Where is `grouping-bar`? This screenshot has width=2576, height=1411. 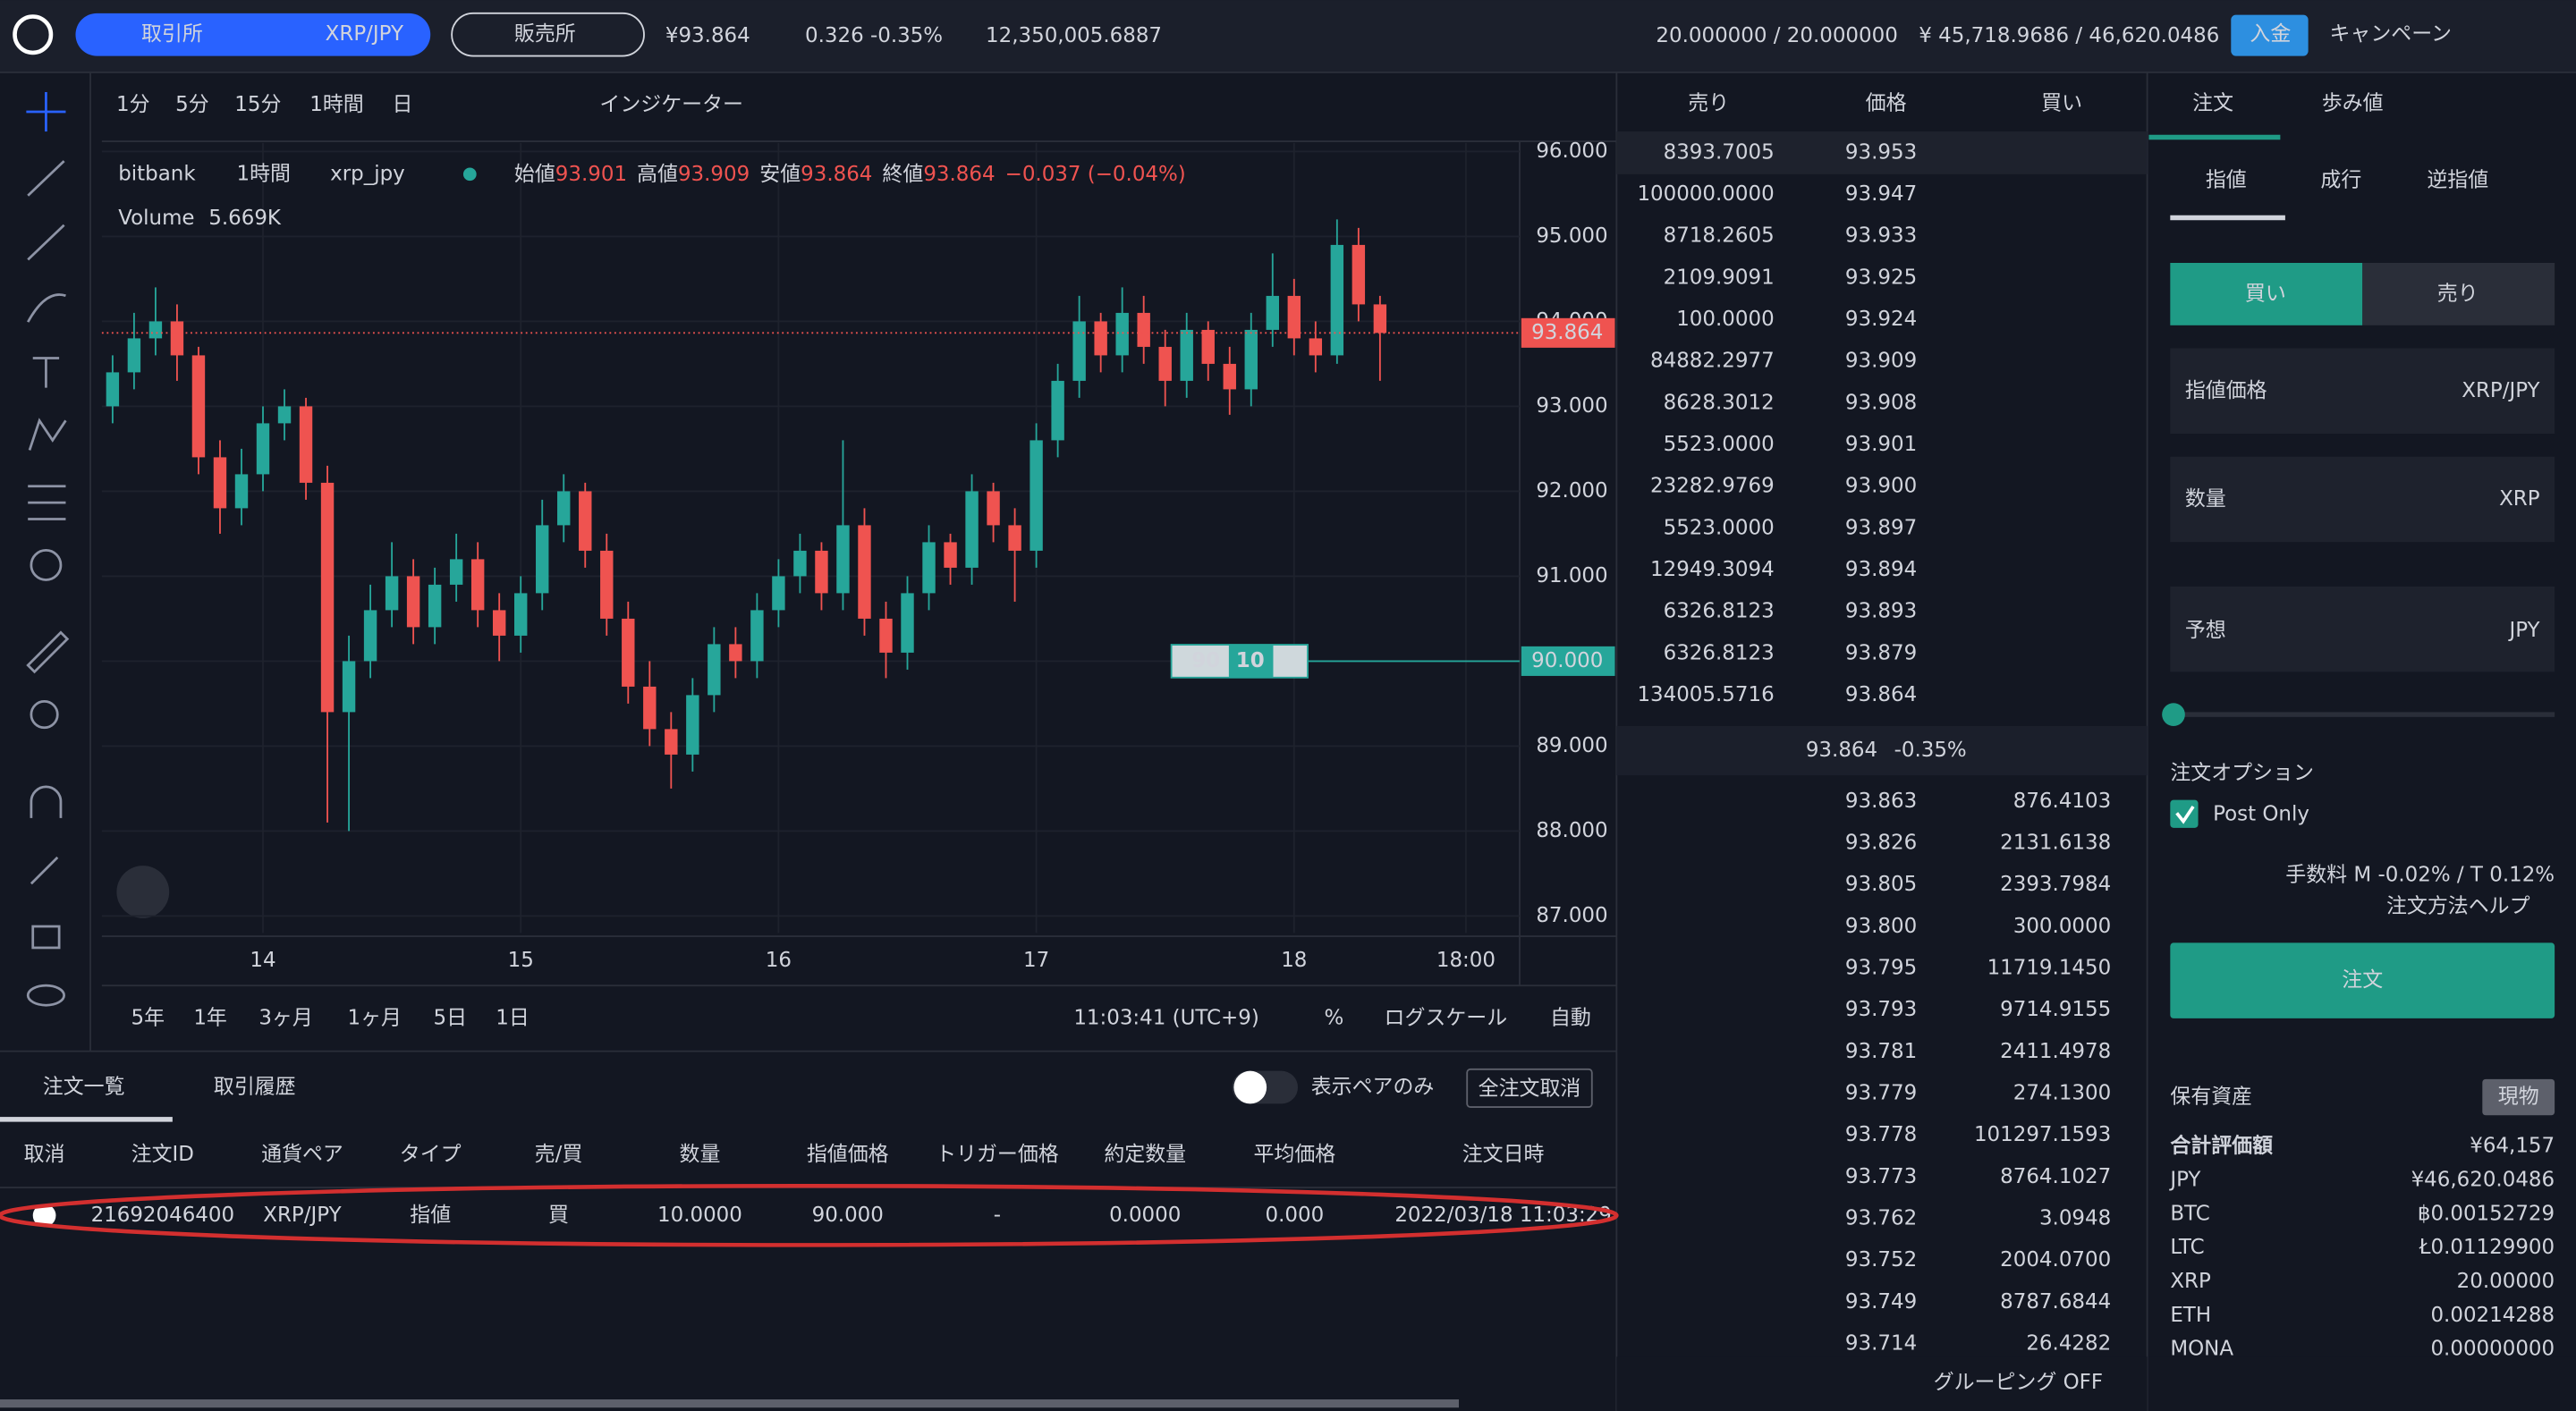
grouping-bar is located at coordinates (1882, 1384).